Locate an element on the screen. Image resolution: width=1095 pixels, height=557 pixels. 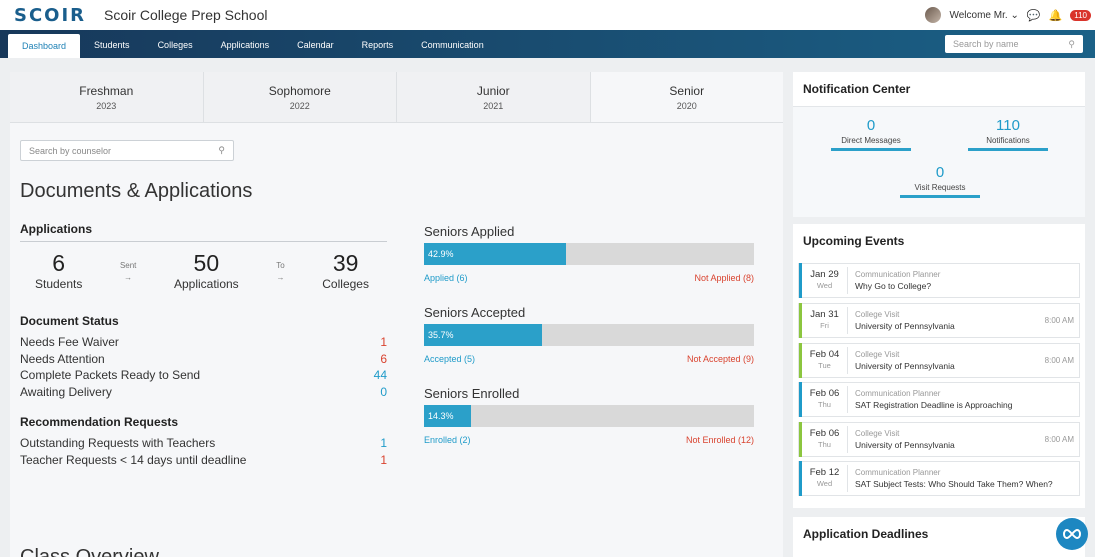
year-name: Sophomore is located at coordinates (299, 91).